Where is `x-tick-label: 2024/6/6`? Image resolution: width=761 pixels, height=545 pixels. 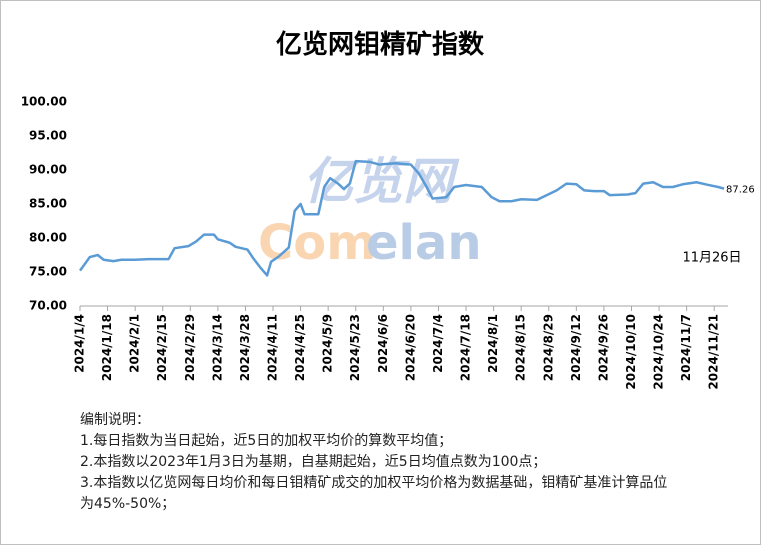 x-tick-label: 2024/6/6 is located at coordinates (383, 343).